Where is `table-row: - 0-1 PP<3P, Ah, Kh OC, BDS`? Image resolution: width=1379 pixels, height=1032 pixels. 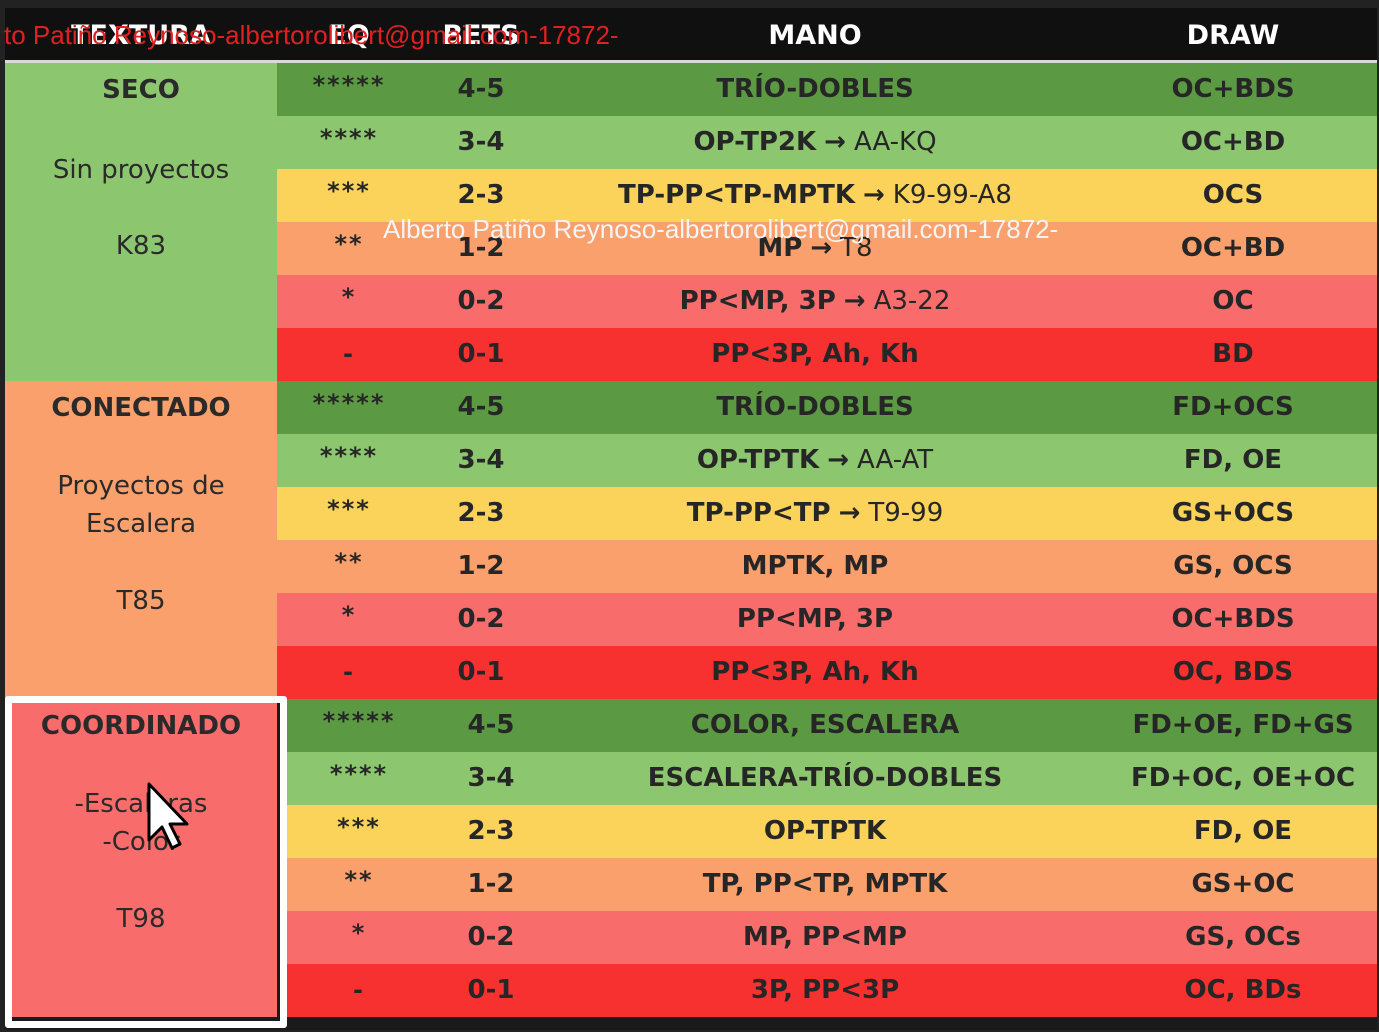 table-row: - 0-1 PP<3P, Ah, Kh OC, BDS is located at coordinates (827, 672).